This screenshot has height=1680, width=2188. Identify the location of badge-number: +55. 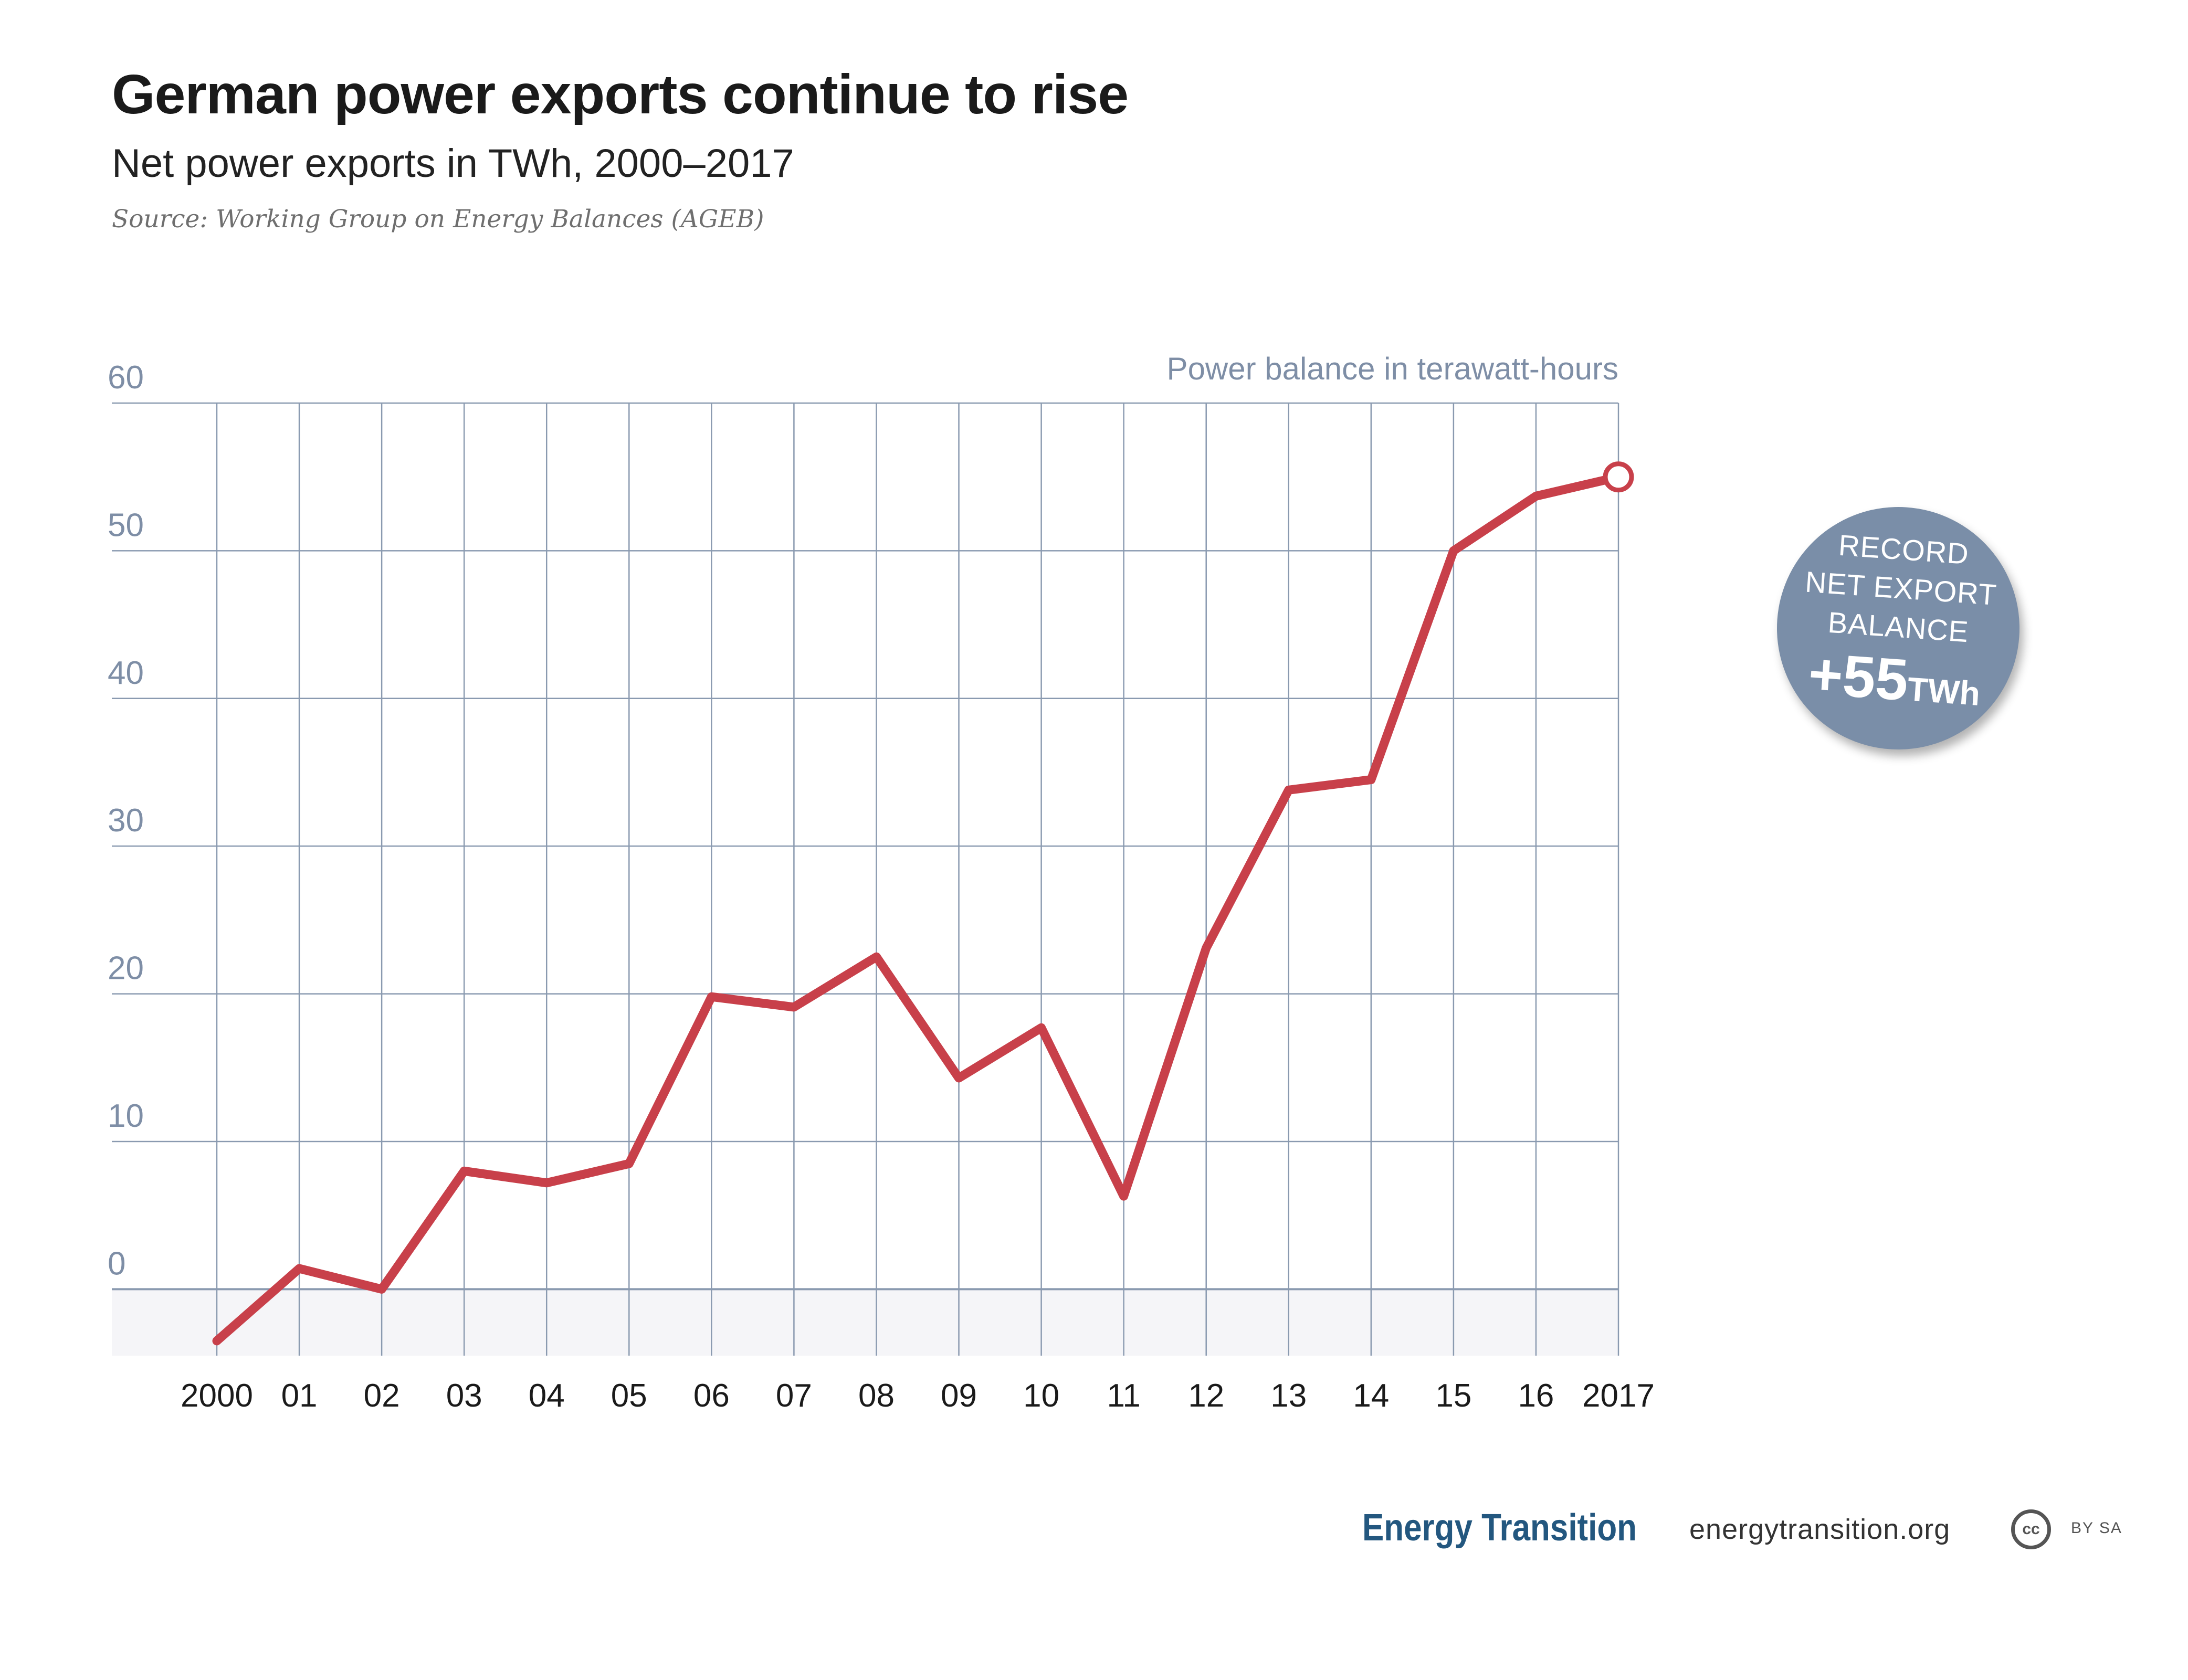
(1858, 676).